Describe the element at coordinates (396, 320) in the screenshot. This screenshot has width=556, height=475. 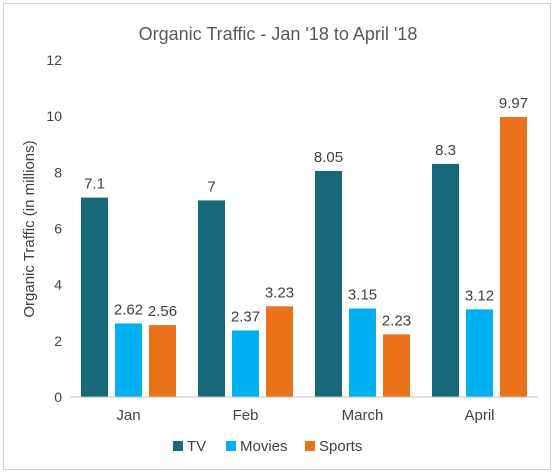
I see `data-label: 2.23` at that location.